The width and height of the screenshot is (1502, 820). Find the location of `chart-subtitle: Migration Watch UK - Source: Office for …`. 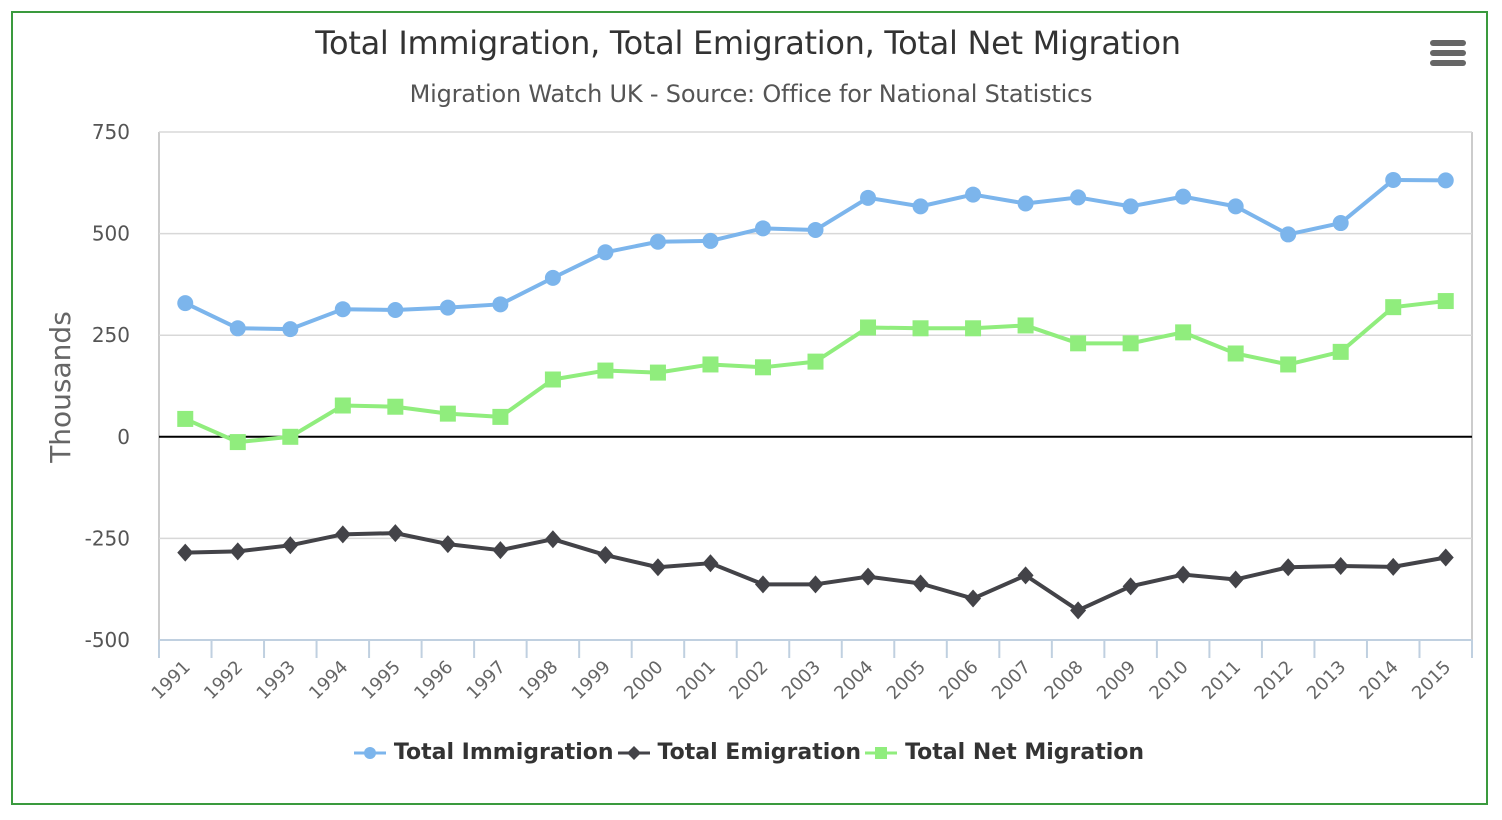

chart-subtitle: Migration Watch UK - Source: Office for … is located at coordinates (751, 94).